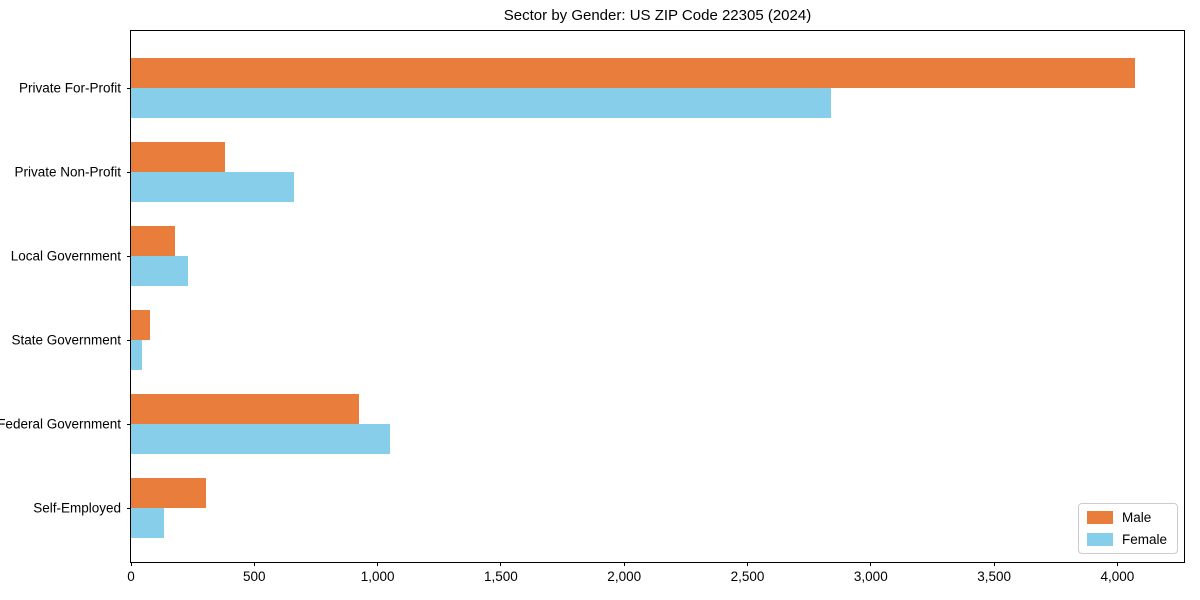  Describe the element at coordinates (148, 523) in the screenshot. I see `bar-female-self-employed` at that location.